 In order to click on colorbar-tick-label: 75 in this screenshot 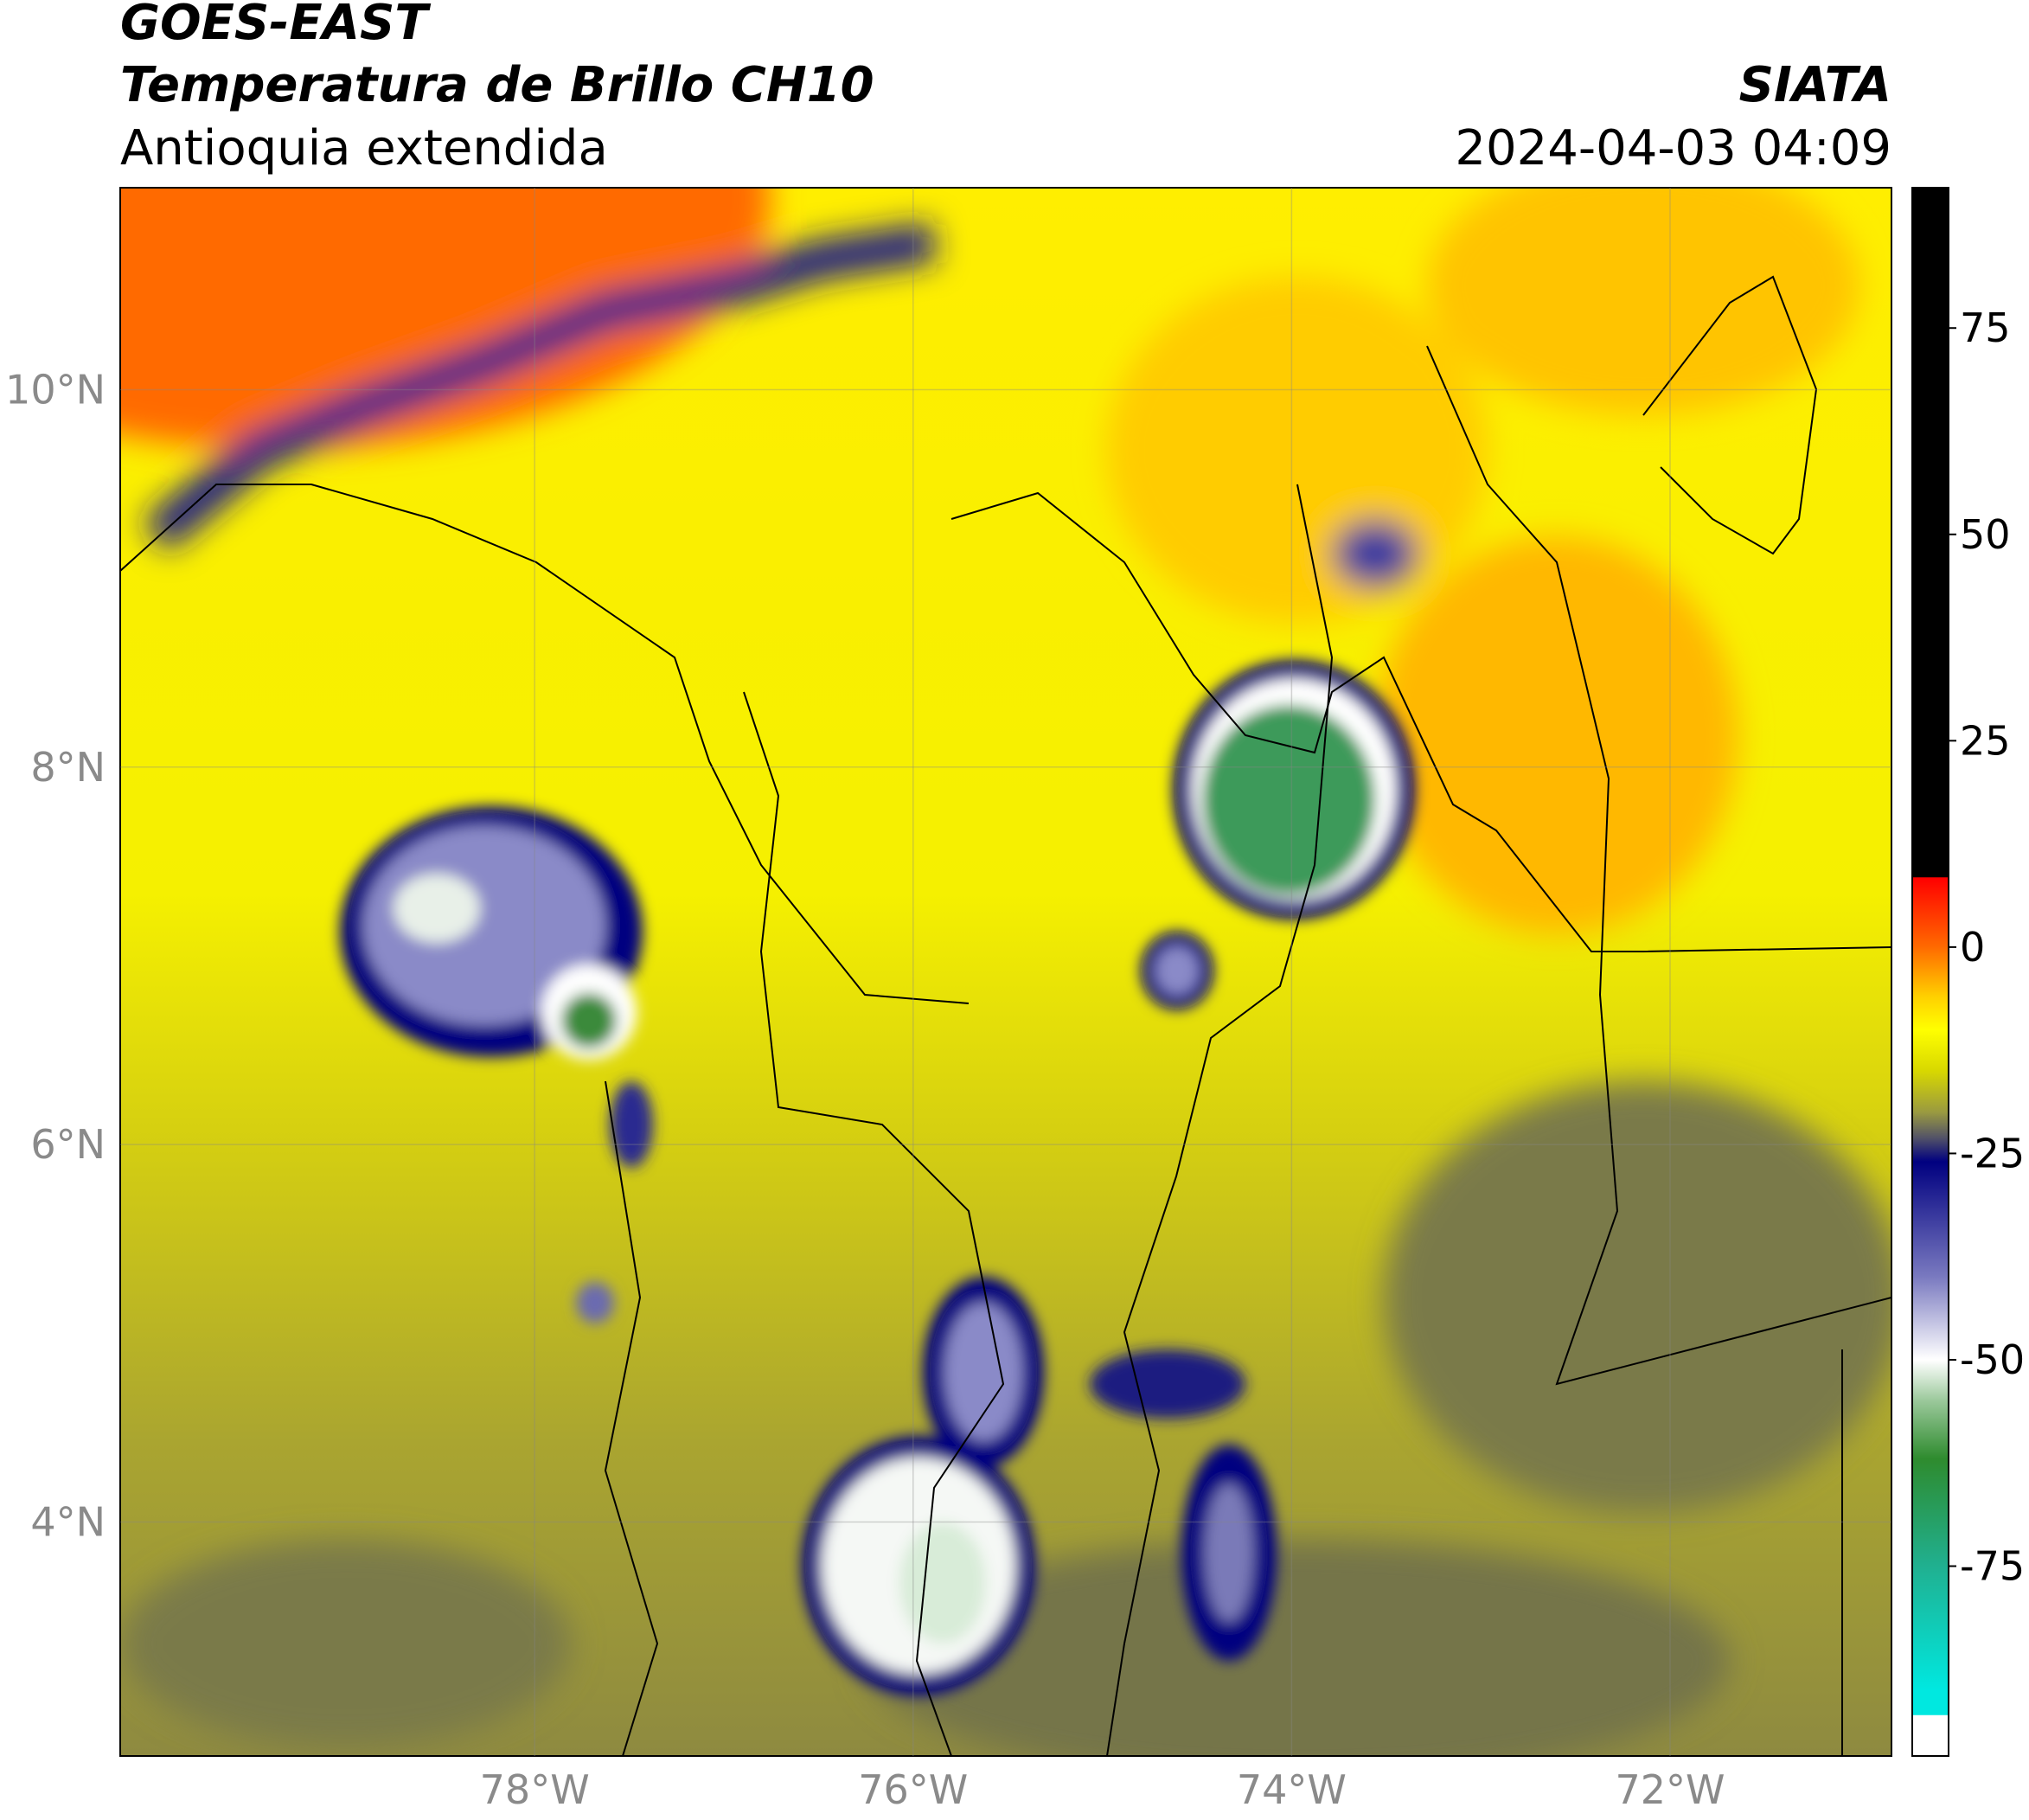, I will do `click(1985, 327)`.